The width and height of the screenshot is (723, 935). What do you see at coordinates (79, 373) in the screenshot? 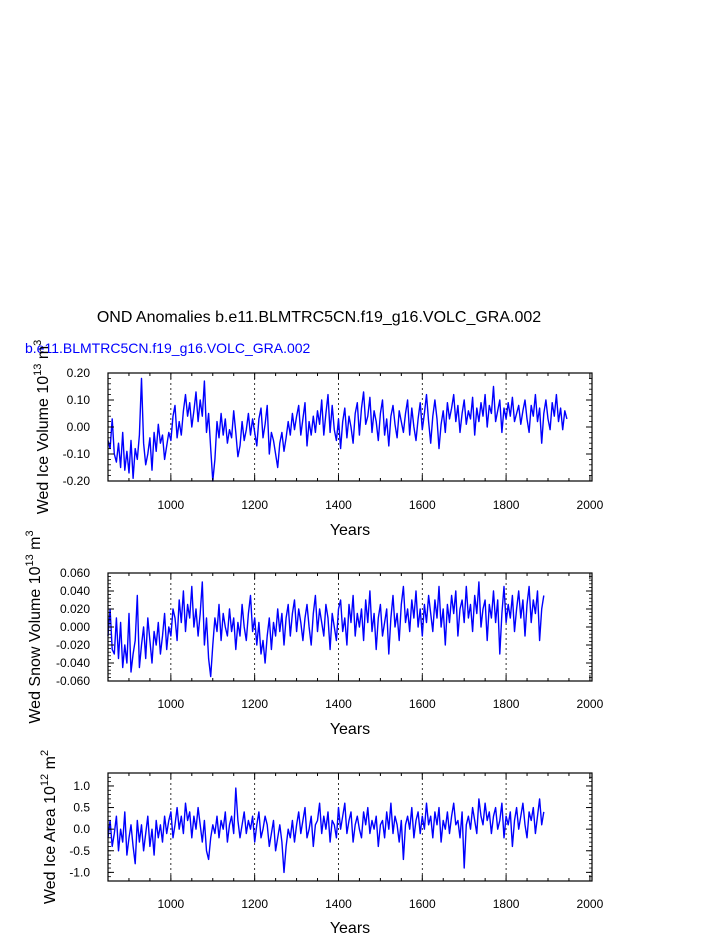
I see `y-tick-label: 0.20` at bounding box center [79, 373].